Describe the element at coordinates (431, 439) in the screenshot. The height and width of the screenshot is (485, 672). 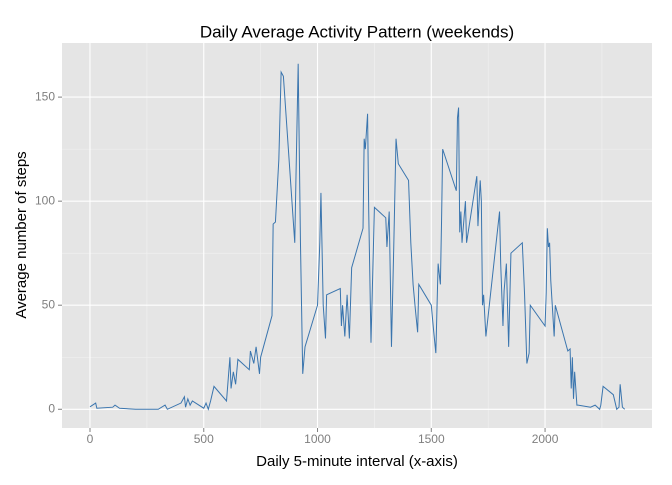
I see `x-tick-label: 1500` at that location.